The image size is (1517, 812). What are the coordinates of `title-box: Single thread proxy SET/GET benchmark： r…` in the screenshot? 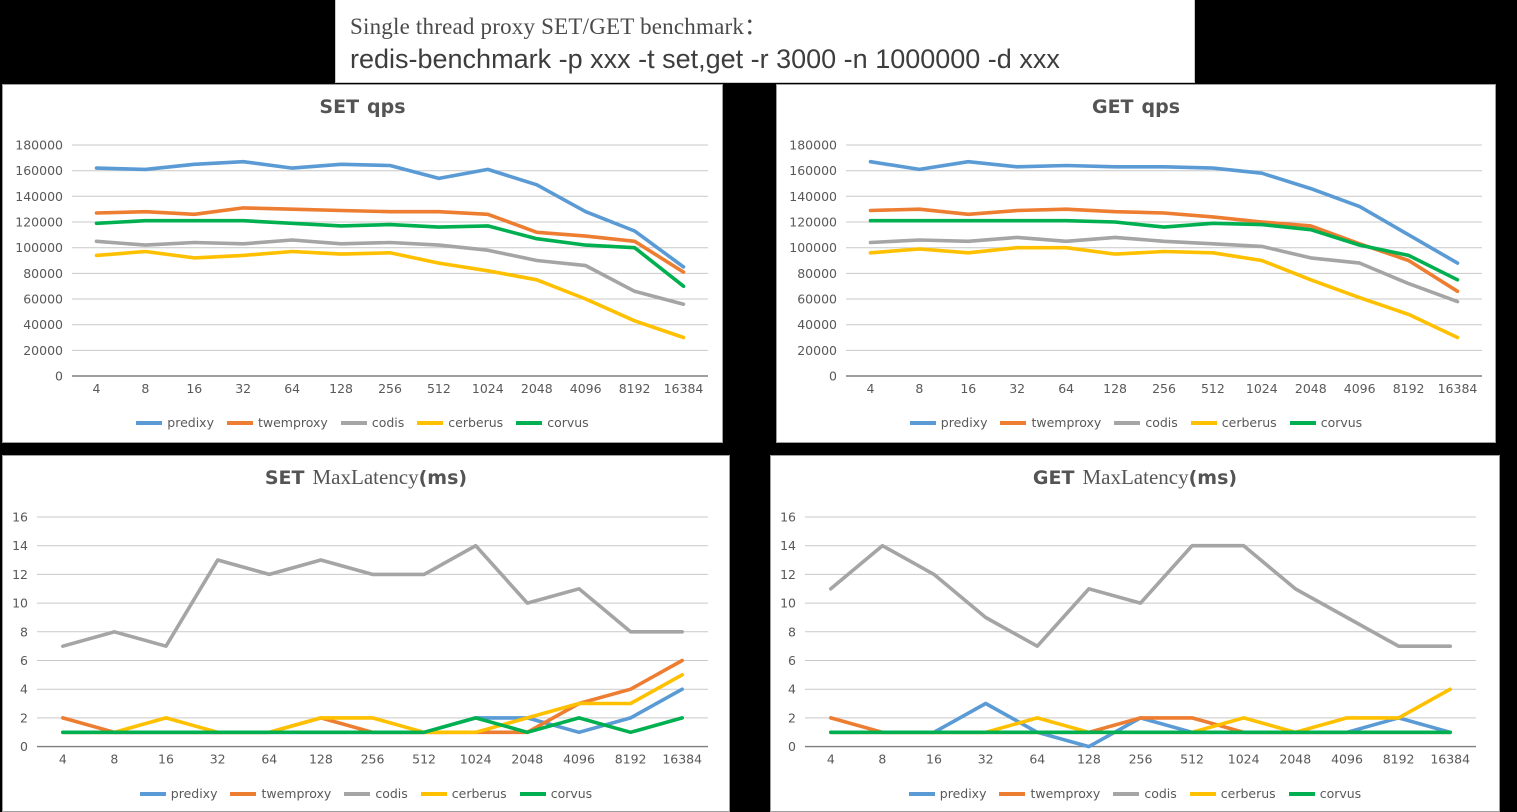 It's located at (765, 41).